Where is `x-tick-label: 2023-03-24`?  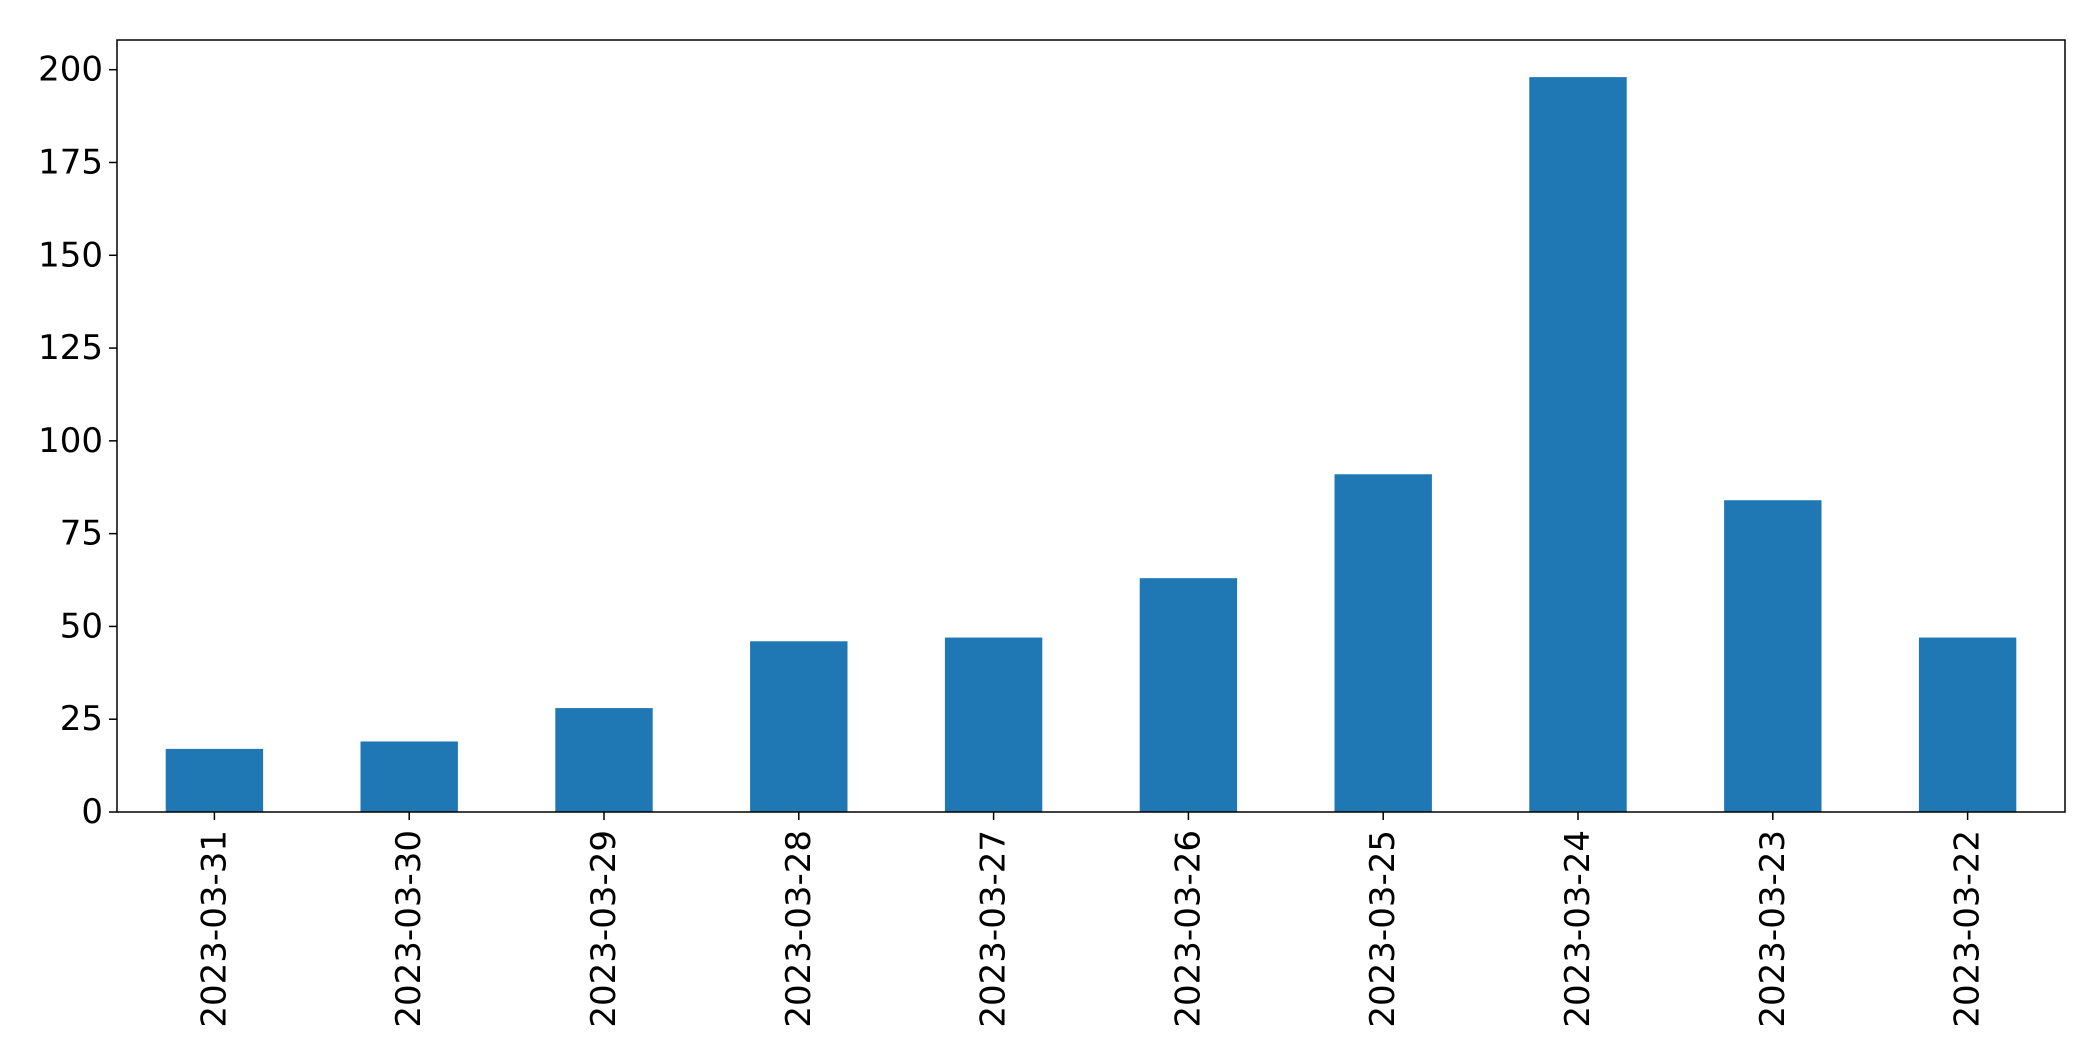
x-tick-label: 2023-03-24 is located at coordinates (1578, 929).